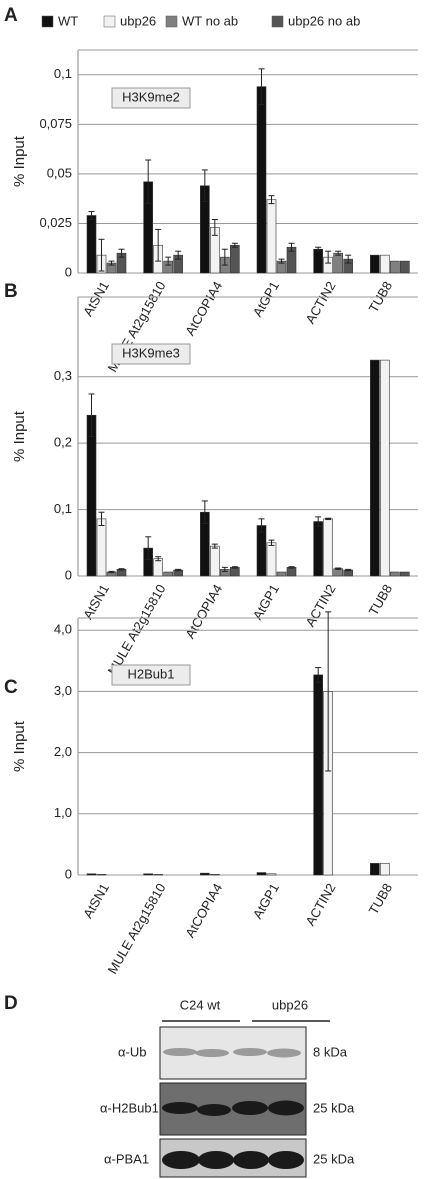  What do you see at coordinates (68, 20) in the screenshot?
I see `legend-label: WT` at bounding box center [68, 20].